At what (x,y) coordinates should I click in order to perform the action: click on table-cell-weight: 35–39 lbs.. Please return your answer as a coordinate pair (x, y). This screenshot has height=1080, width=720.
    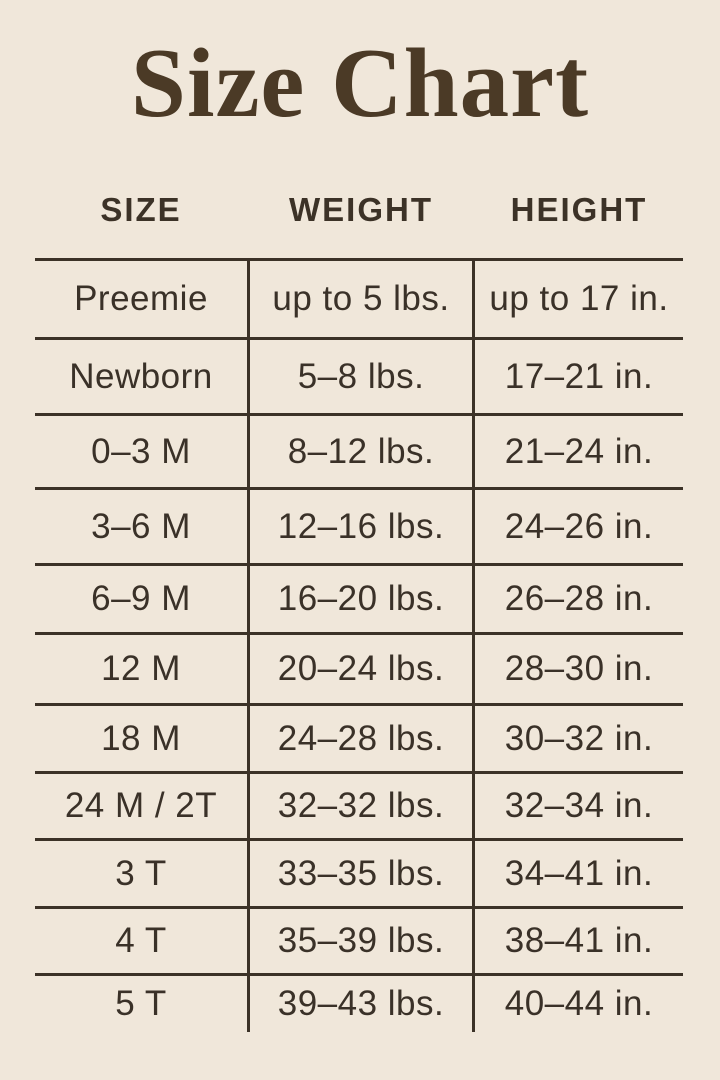
    Looking at the image, I should click on (361, 939).